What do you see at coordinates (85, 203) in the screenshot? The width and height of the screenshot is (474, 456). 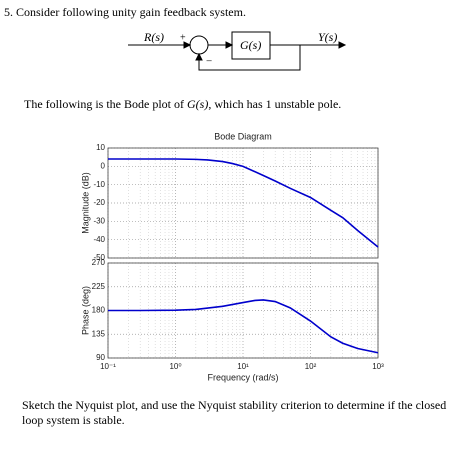 I see `y-axis-label: Magnitude (dB)` at bounding box center [85, 203].